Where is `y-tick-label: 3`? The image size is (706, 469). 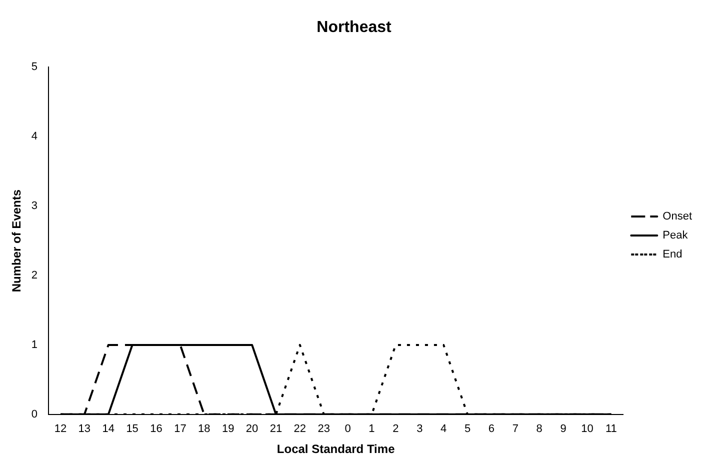 y-tick-label: 3 is located at coordinates (34, 206).